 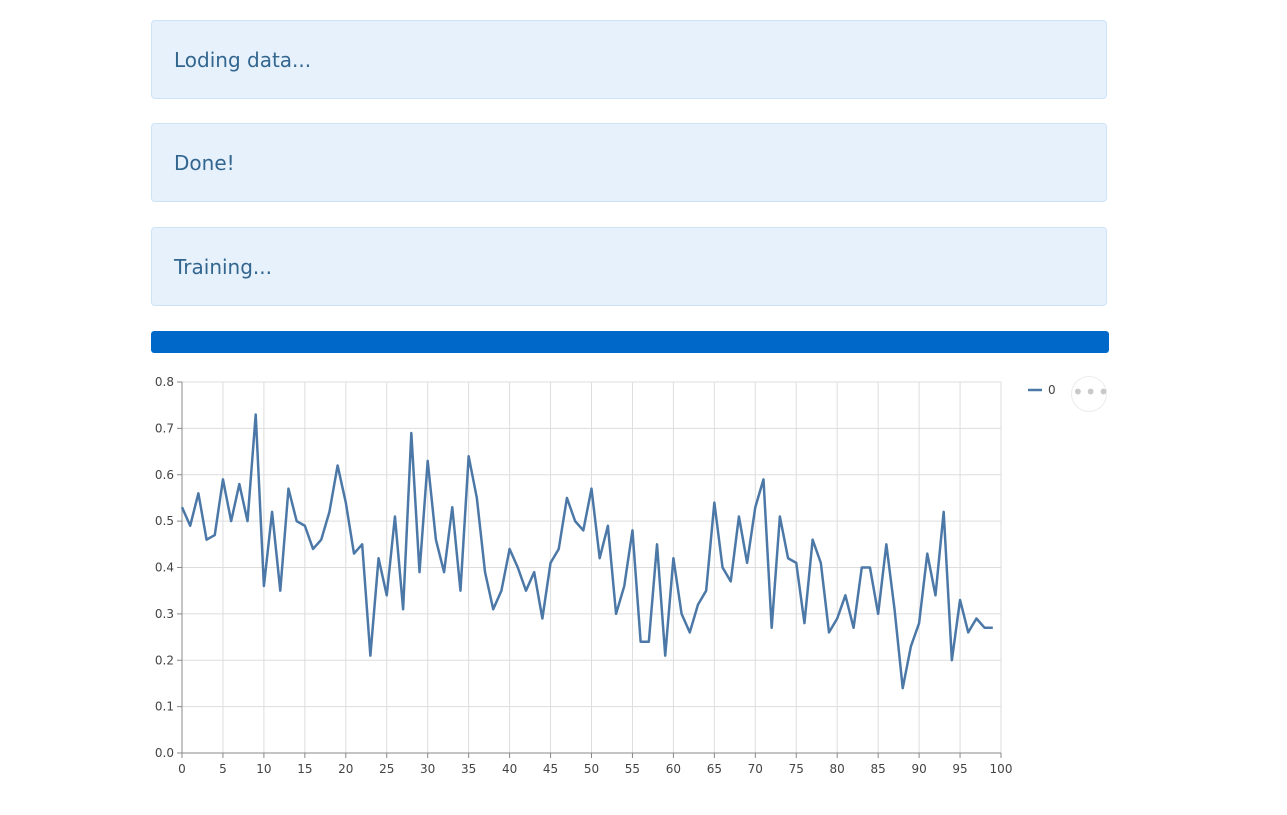 What do you see at coordinates (673, 769) in the screenshot?
I see `x-tick-label: 60` at bounding box center [673, 769].